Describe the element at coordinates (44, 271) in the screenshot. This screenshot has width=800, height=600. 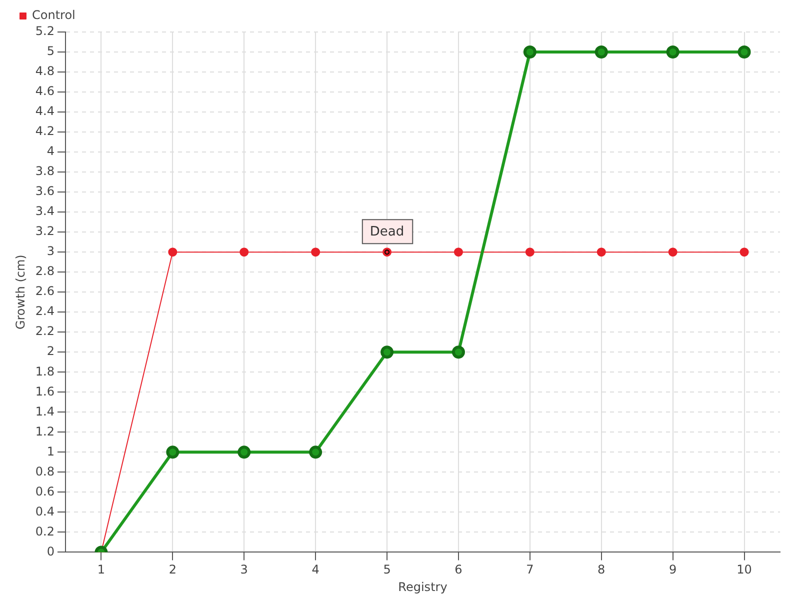
I see `y-tick-label: 2.8` at that location.